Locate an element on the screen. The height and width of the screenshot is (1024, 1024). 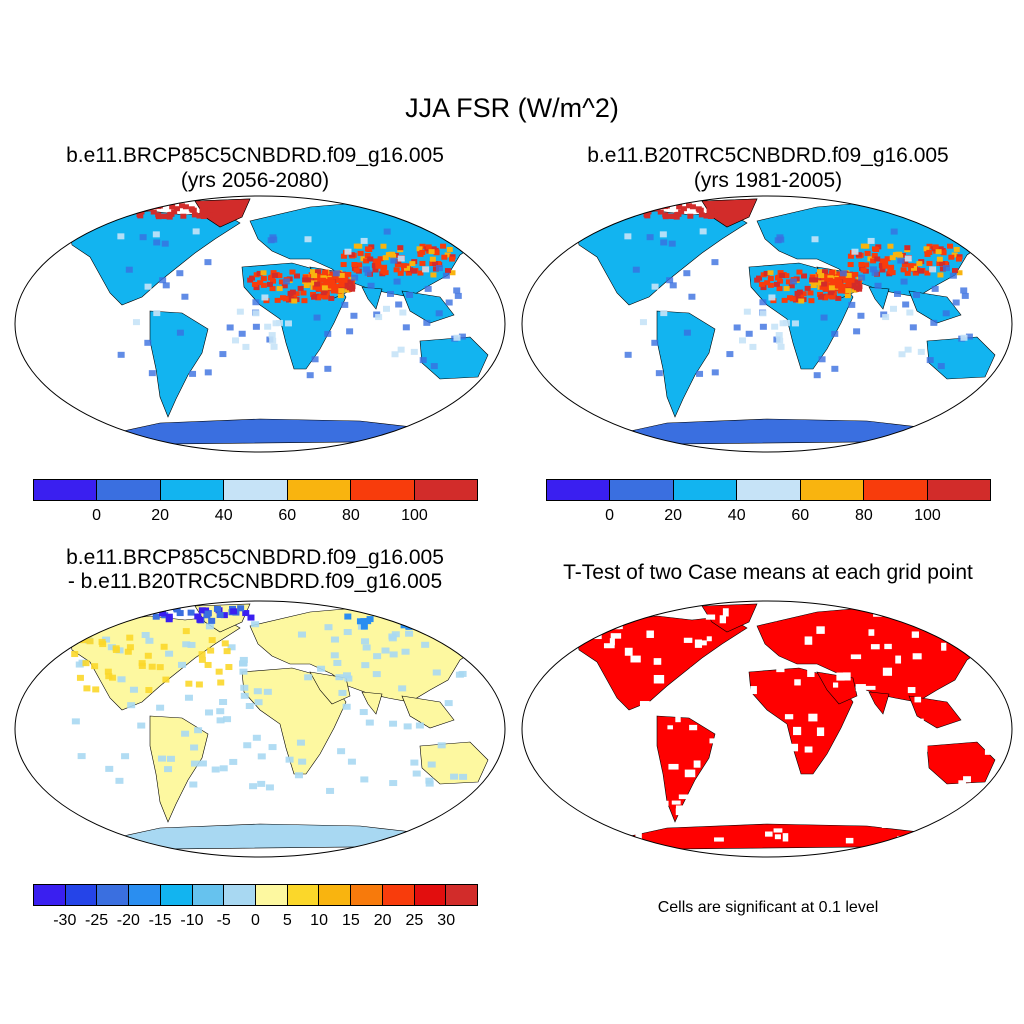
map-panel-historical is located at coordinates (767, 324).